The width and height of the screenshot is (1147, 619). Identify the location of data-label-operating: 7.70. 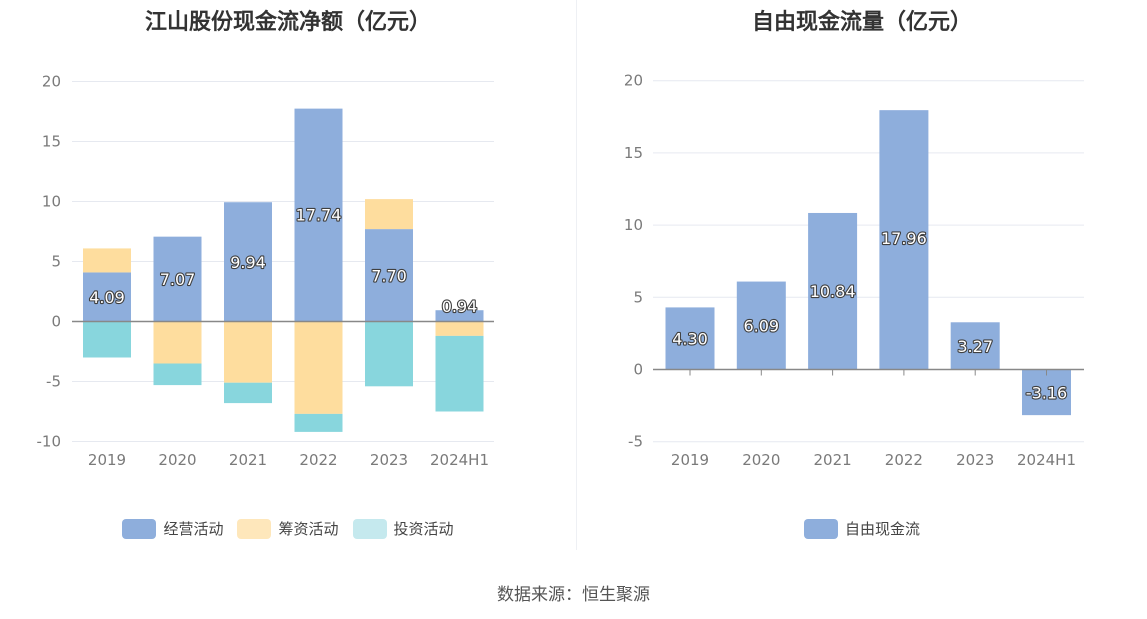
(389, 275).